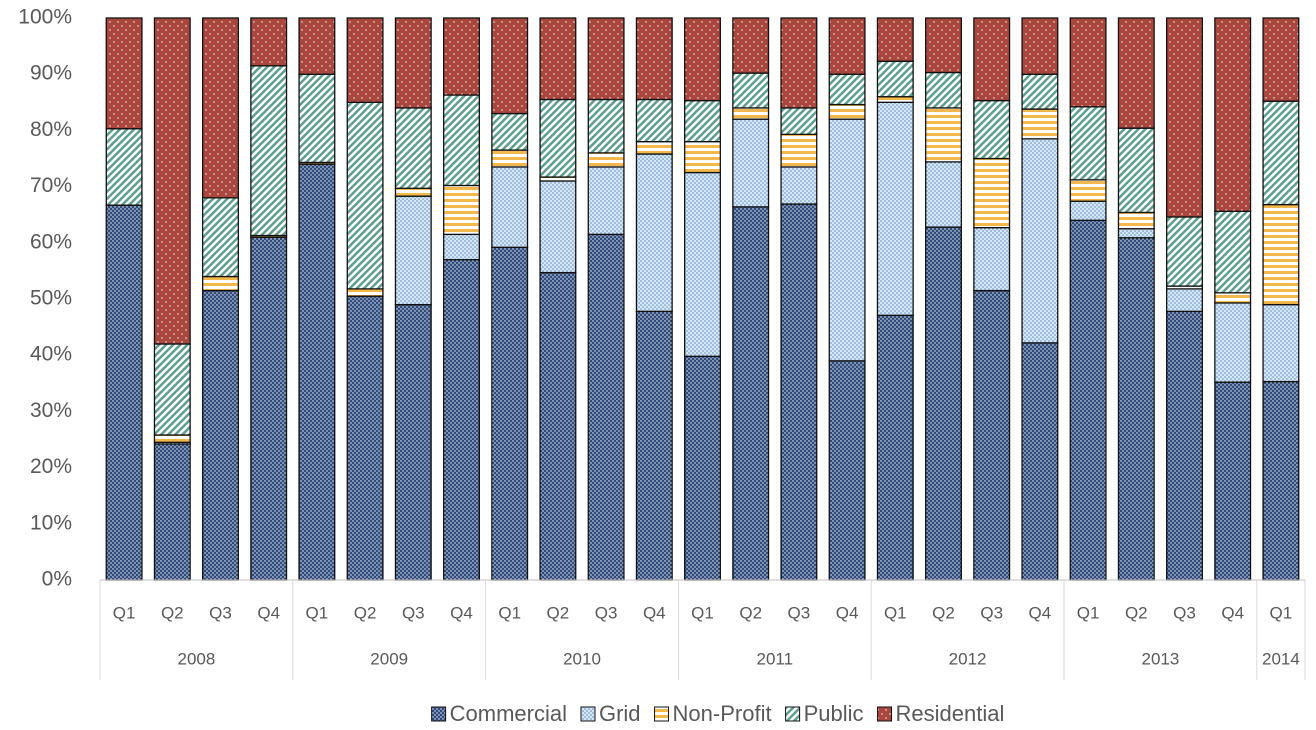  I want to click on y-tick-label: 10%, so click(51, 522).